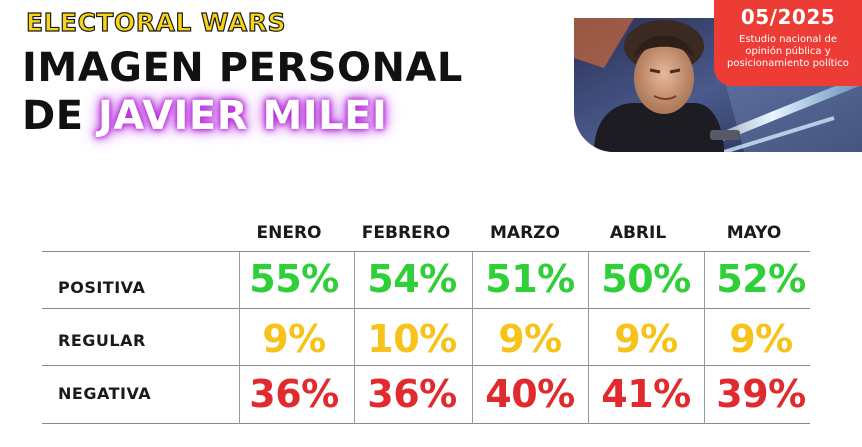 This screenshot has width=862, height=447. What do you see at coordinates (102, 287) in the screenshot?
I see `row-label-positiva: POSITIVA` at bounding box center [102, 287].